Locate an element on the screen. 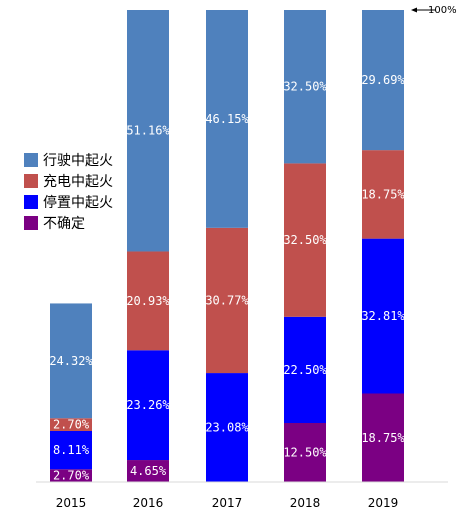 This screenshot has width=472, height=518. x-tick-label-2019: 2019 is located at coordinates (383, 503).